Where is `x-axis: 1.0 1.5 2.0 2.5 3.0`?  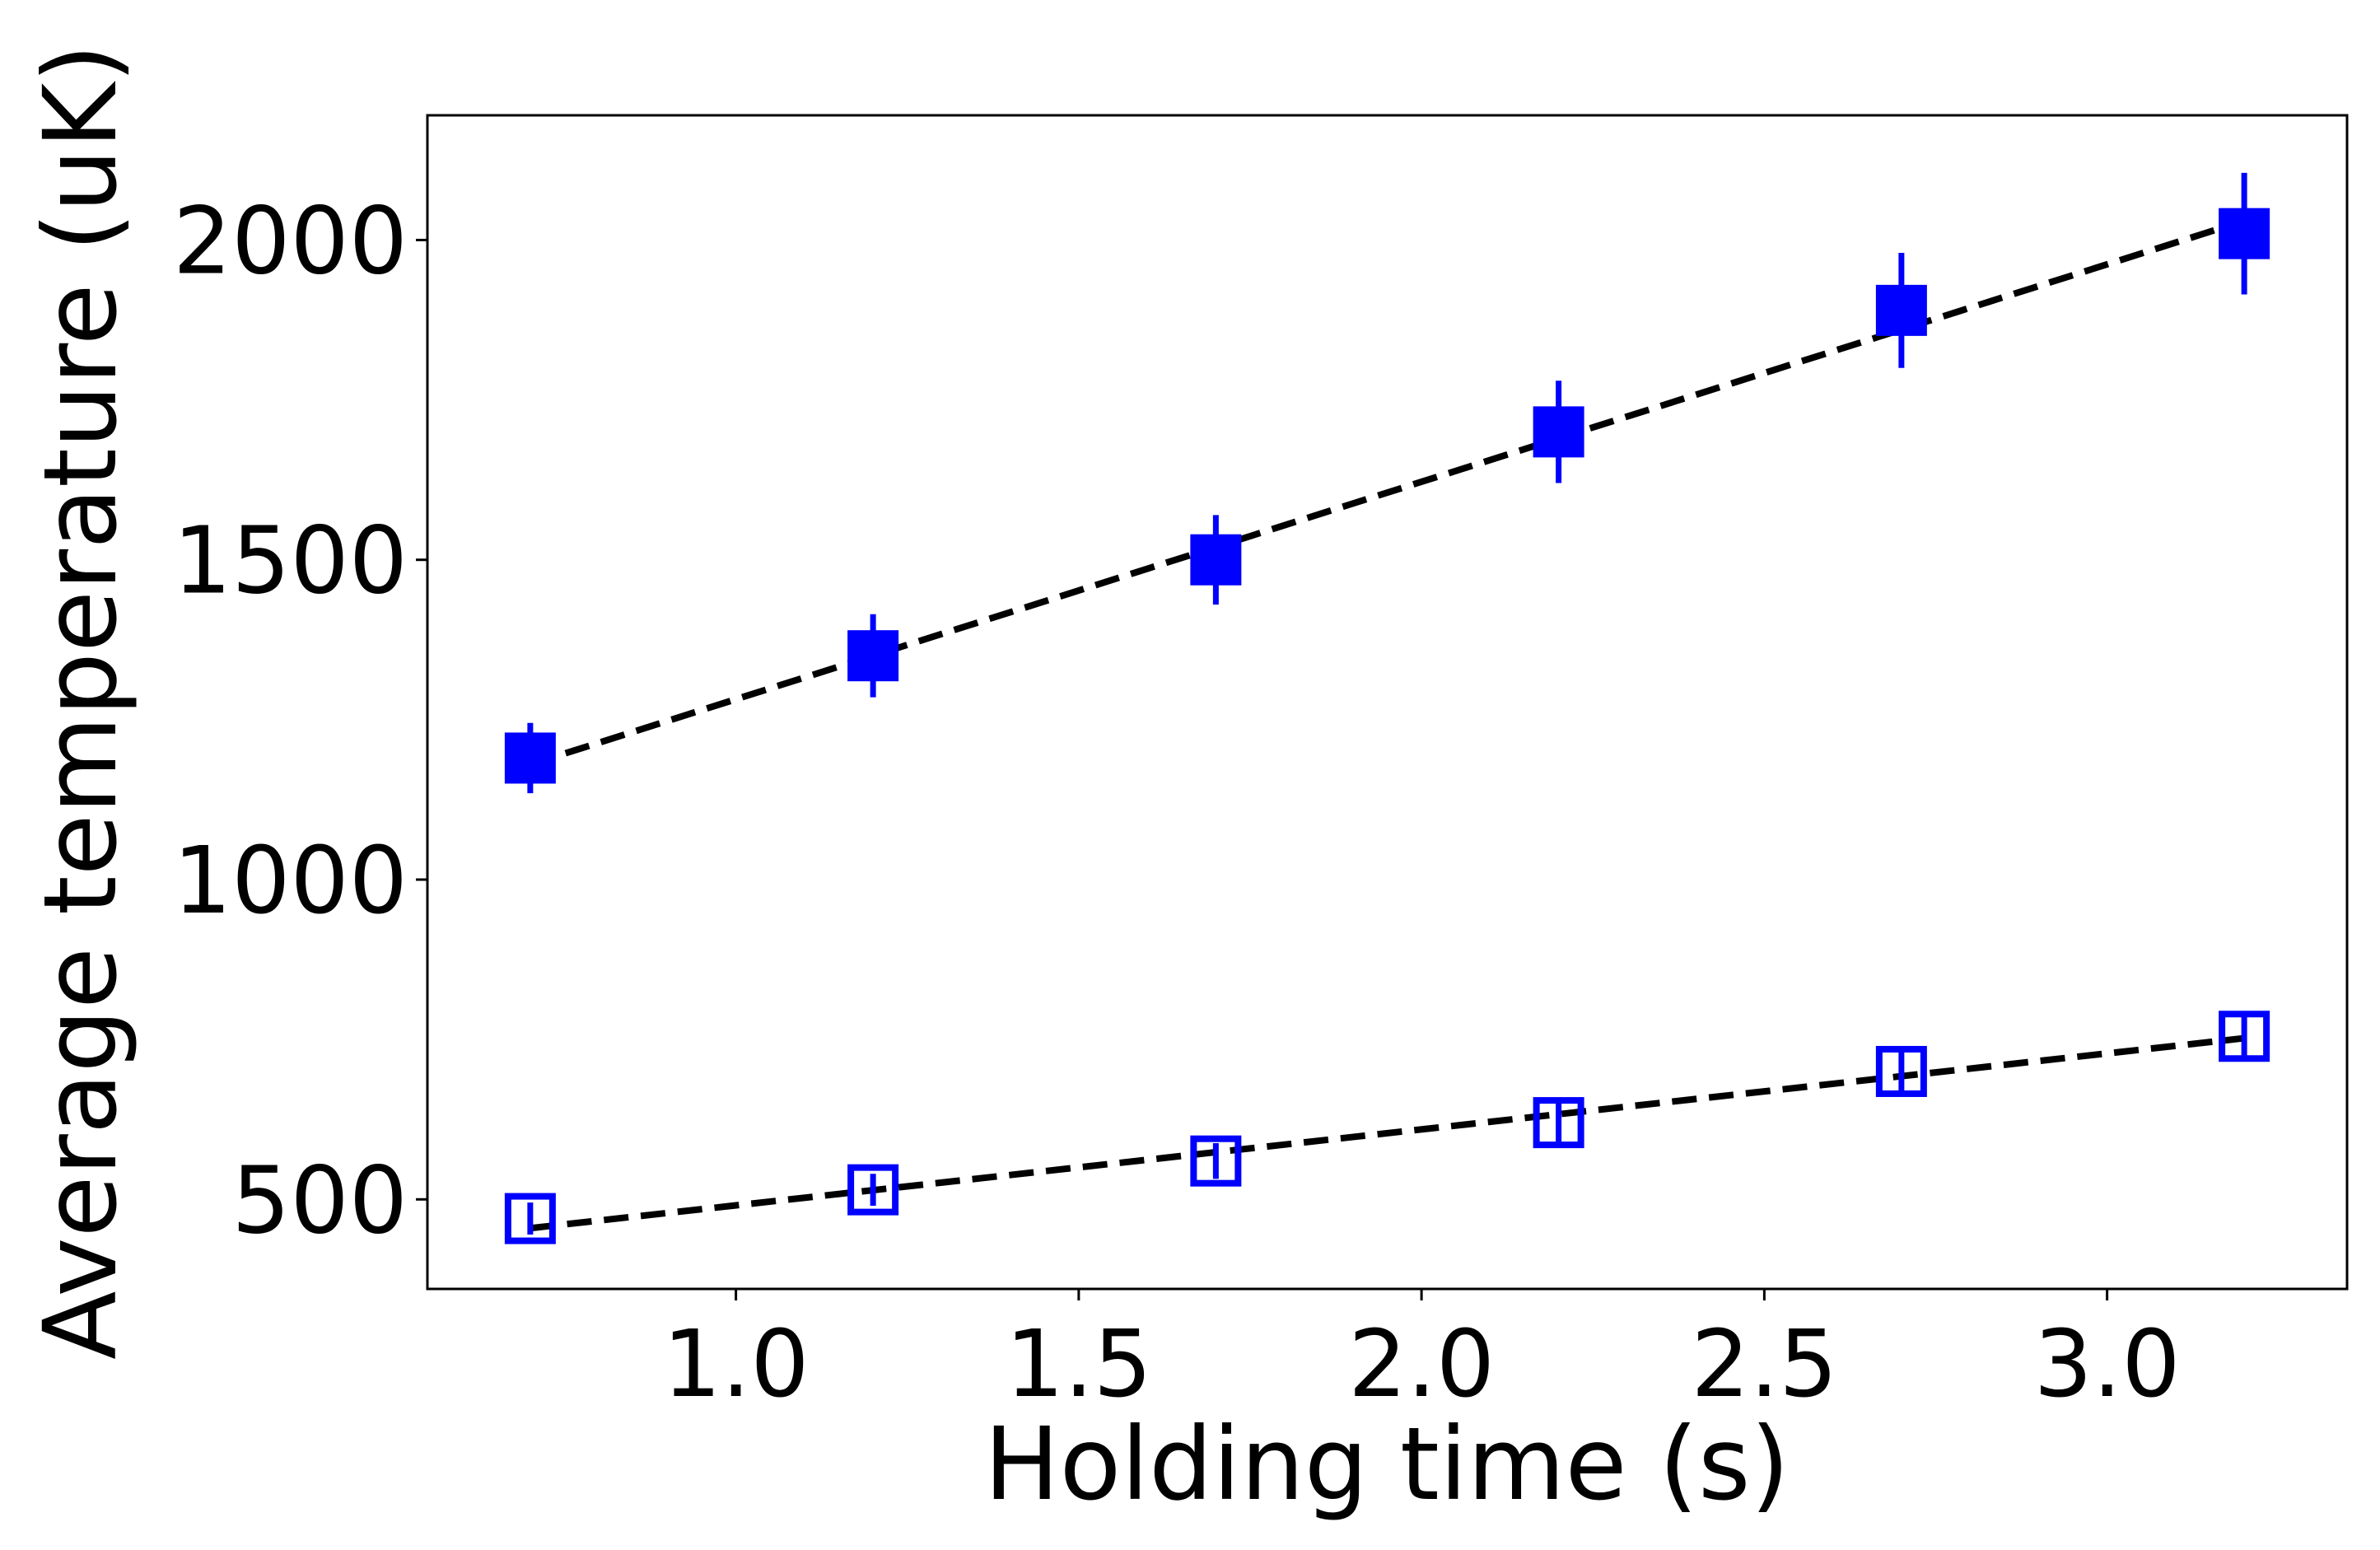 x-axis: 1.0 1.5 2.0 2.5 3.0 is located at coordinates (1422, 1353).